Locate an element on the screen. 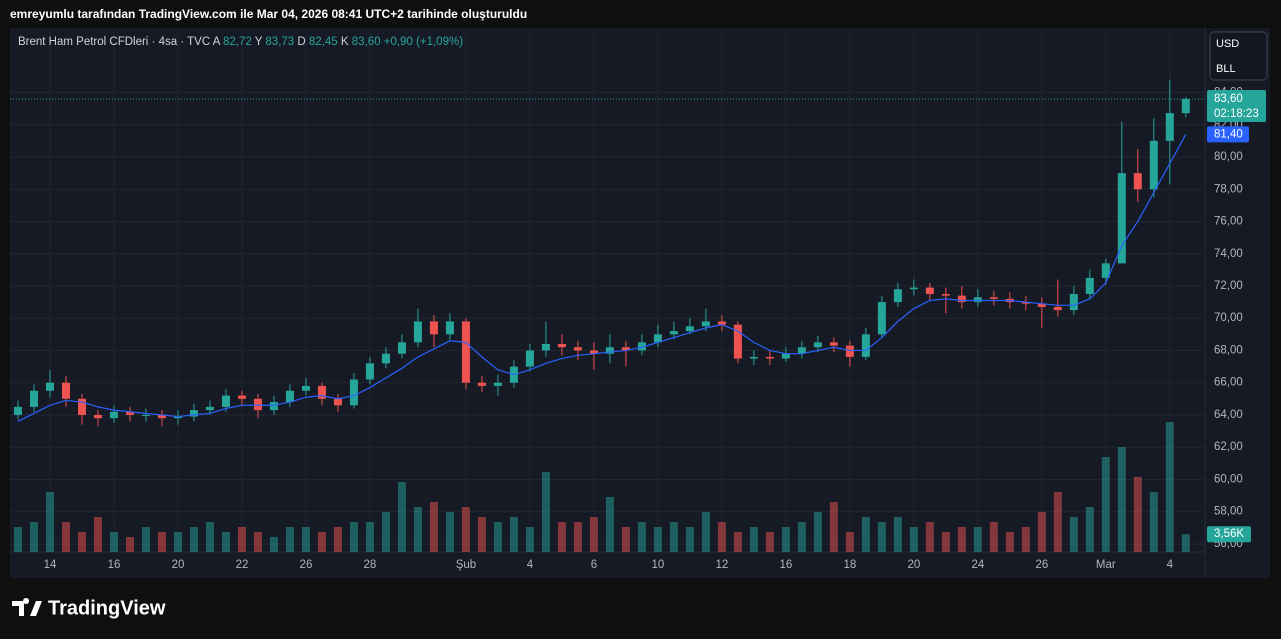 The width and height of the screenshot is (1281, 639). header-key: Y is located at coordinates (259, 42).